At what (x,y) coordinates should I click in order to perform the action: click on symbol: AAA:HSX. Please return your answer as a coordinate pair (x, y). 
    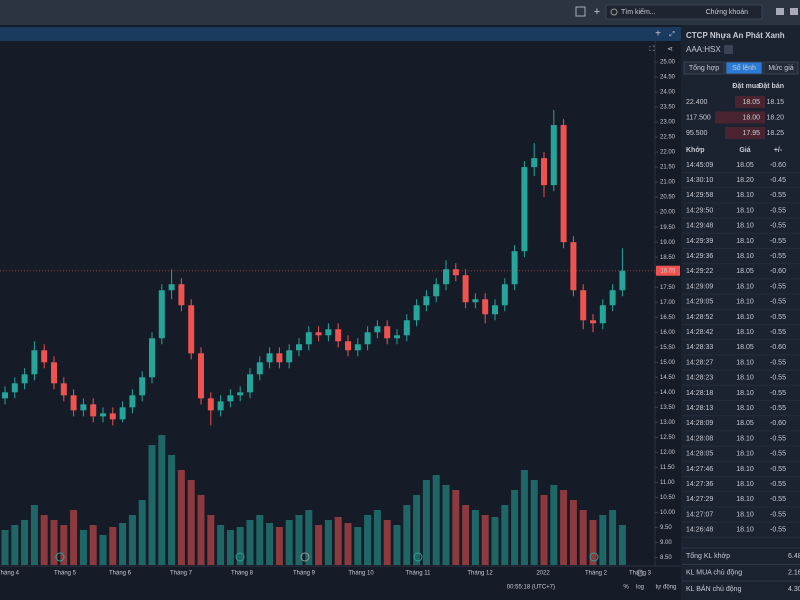
    Looking at the image, I should click on (703, 49).